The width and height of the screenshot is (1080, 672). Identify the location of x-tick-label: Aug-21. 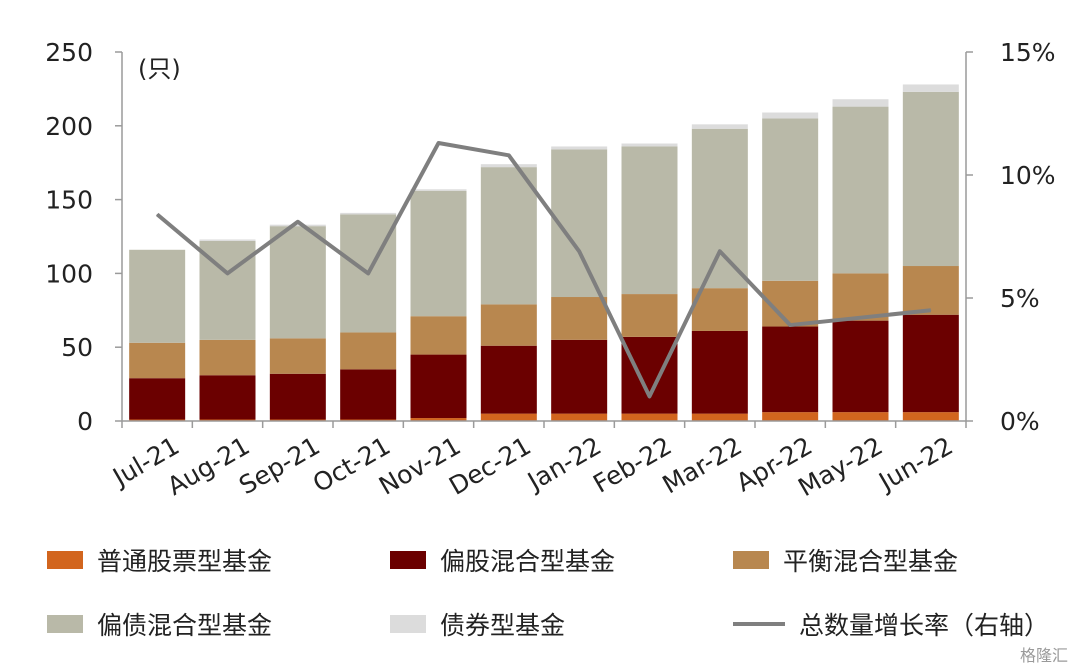
(208, 466).